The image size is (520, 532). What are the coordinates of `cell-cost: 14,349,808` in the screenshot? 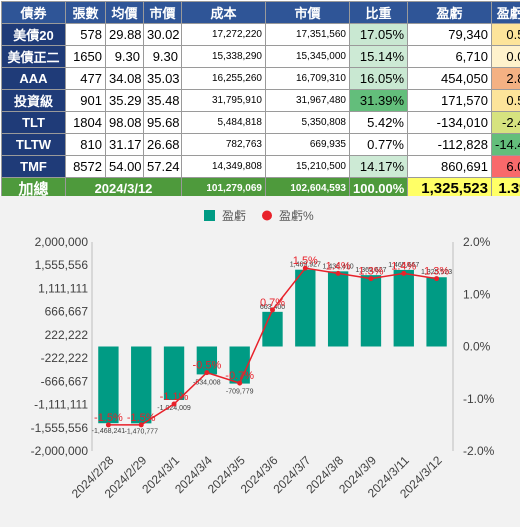 It's located at (224, 167).